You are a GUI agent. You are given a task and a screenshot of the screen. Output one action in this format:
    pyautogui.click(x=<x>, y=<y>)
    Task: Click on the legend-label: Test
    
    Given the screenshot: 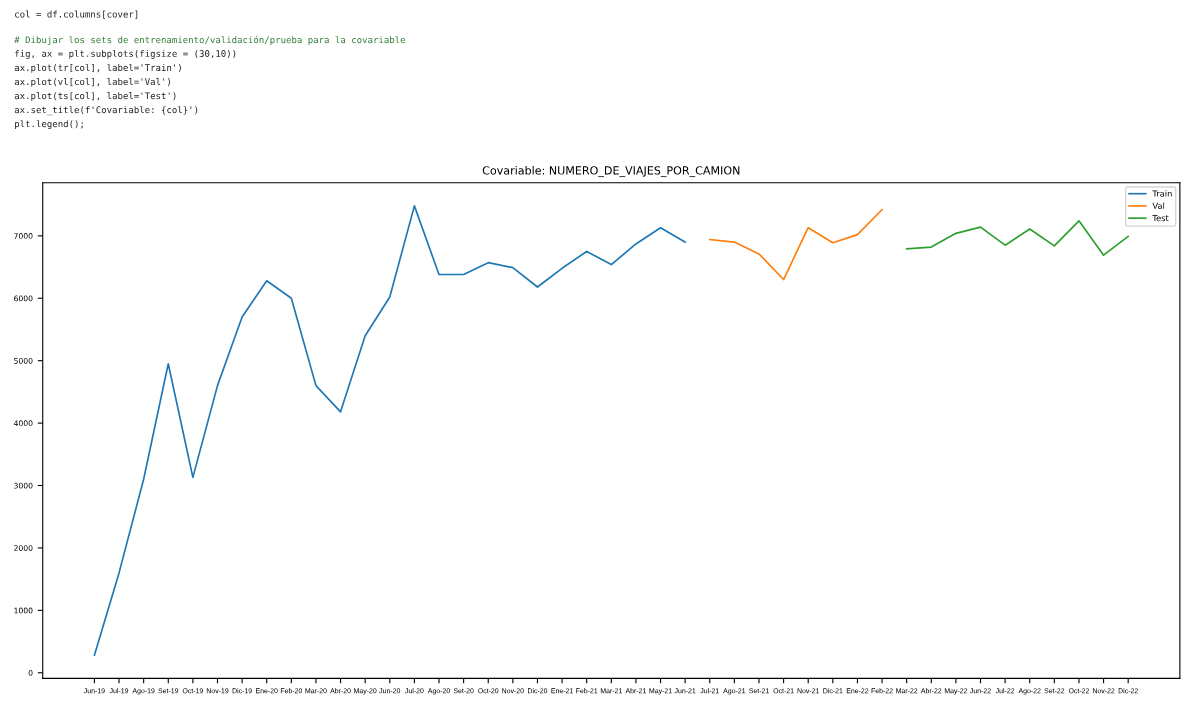 What is the action you would take?
    pyautogui.click(x=1160, y=218)
    